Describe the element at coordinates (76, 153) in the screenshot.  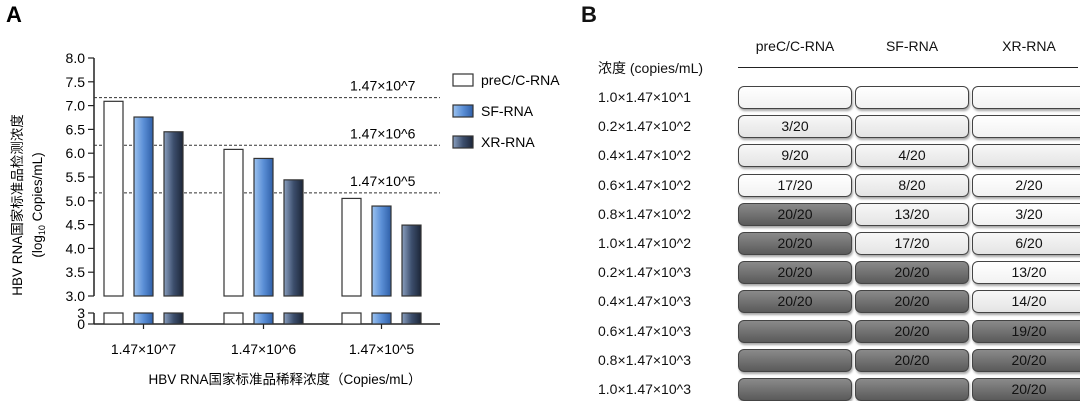
I see `y-tick-label: 6.0` at that location.